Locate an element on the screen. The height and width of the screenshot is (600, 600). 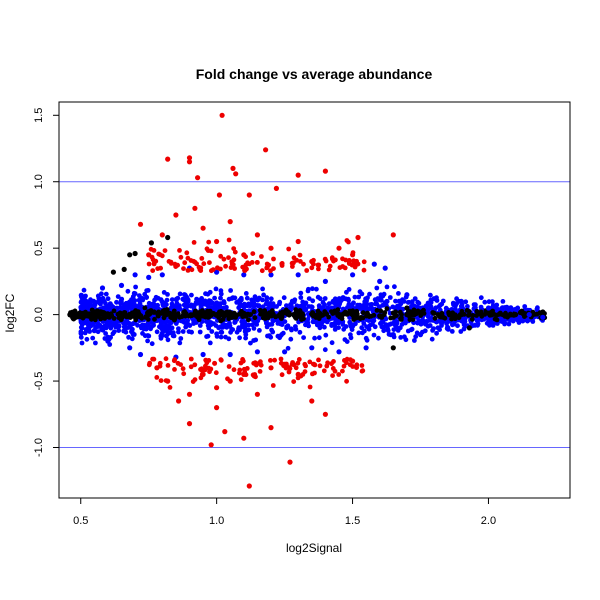
y-tick-label-2: 0.0 is located at coordinates (39, 314).